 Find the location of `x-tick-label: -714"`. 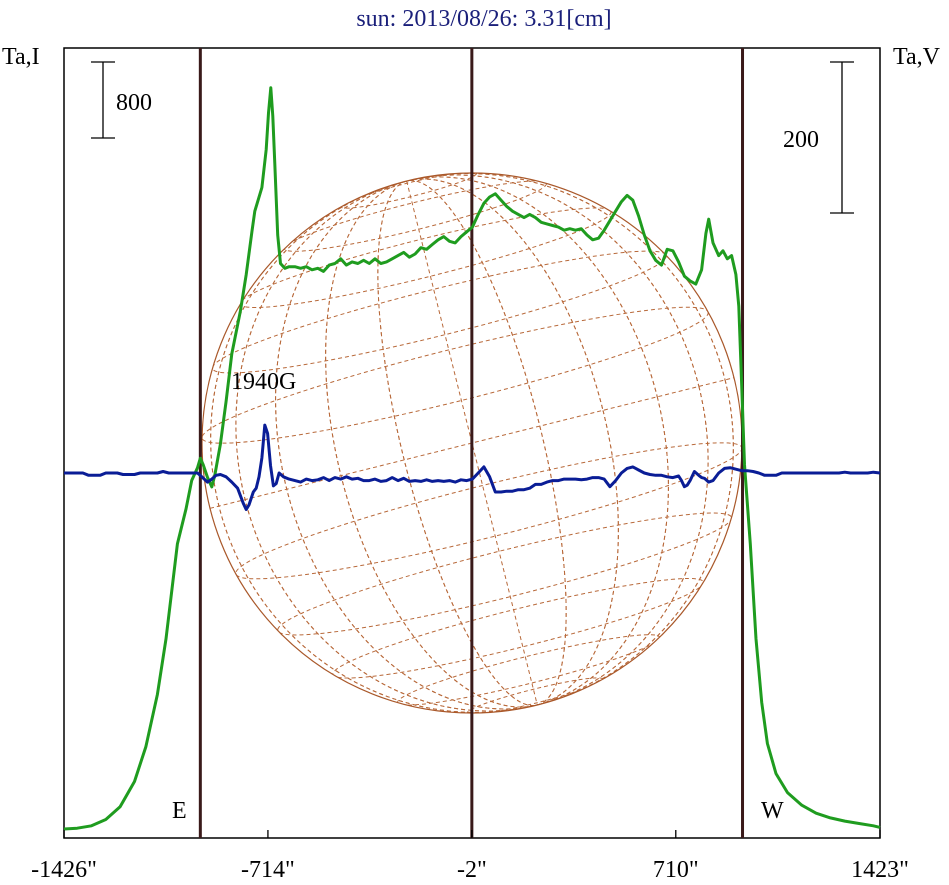

x-tick-label: -714" is located at coordinates (268, 870).